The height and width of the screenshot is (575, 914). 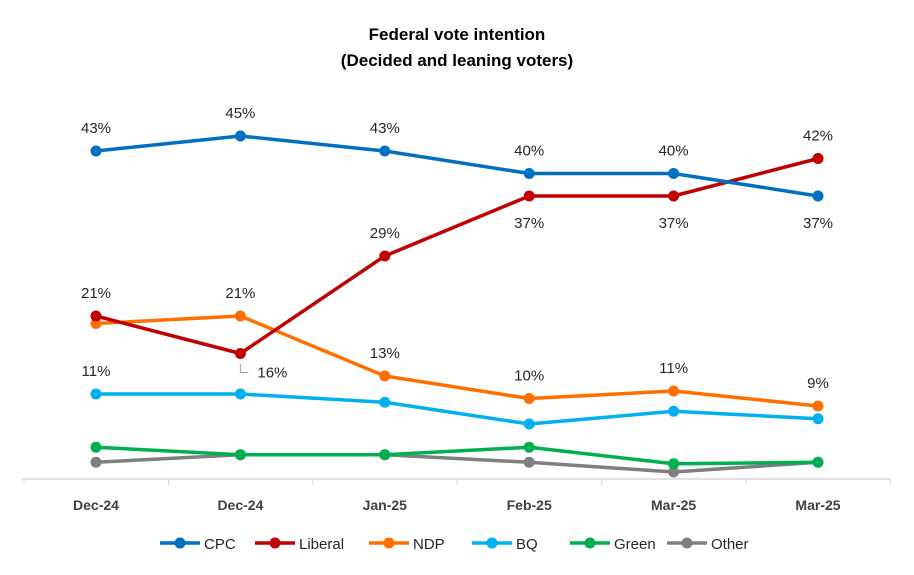 What do you see at coordinates (457, 463) in the screenshot?
I see `series-line-other` at bounding box center [457, 463].